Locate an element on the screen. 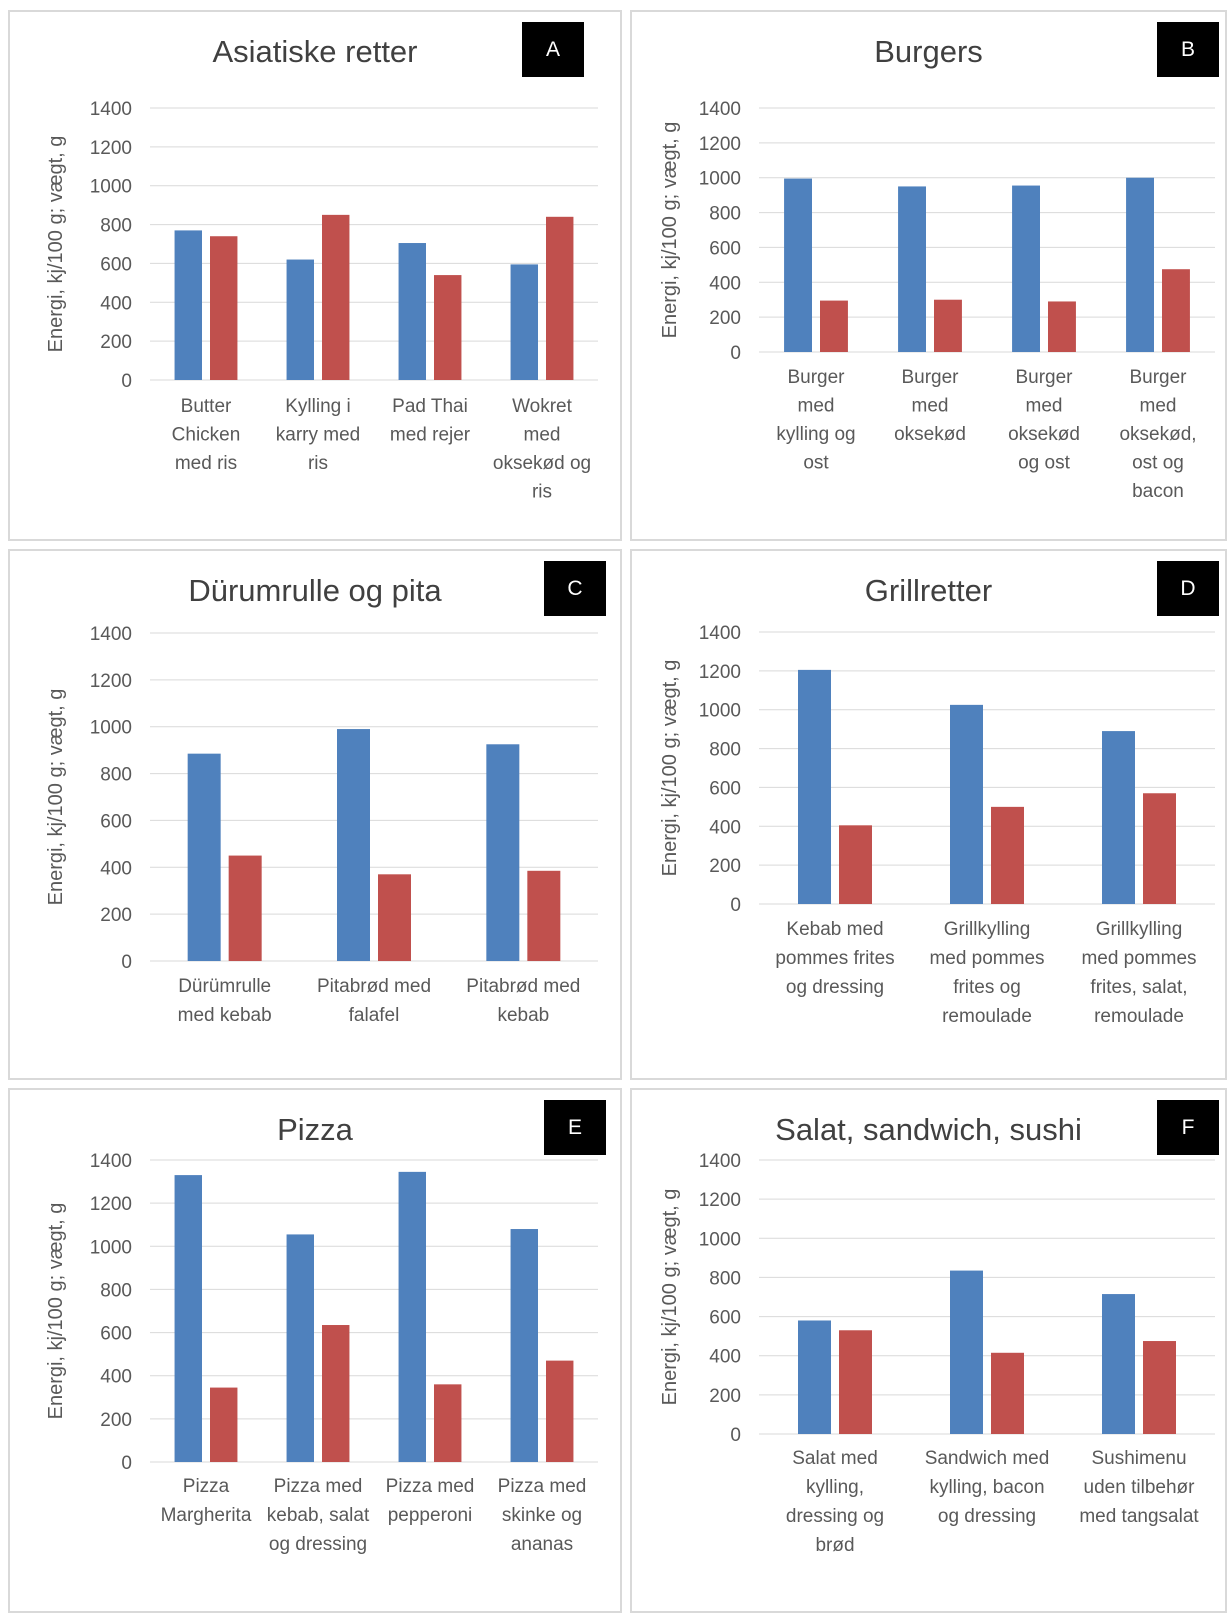 The image size is (1227, 1615). x-category-label: oksekød, is located at coordinates (1157, 434).